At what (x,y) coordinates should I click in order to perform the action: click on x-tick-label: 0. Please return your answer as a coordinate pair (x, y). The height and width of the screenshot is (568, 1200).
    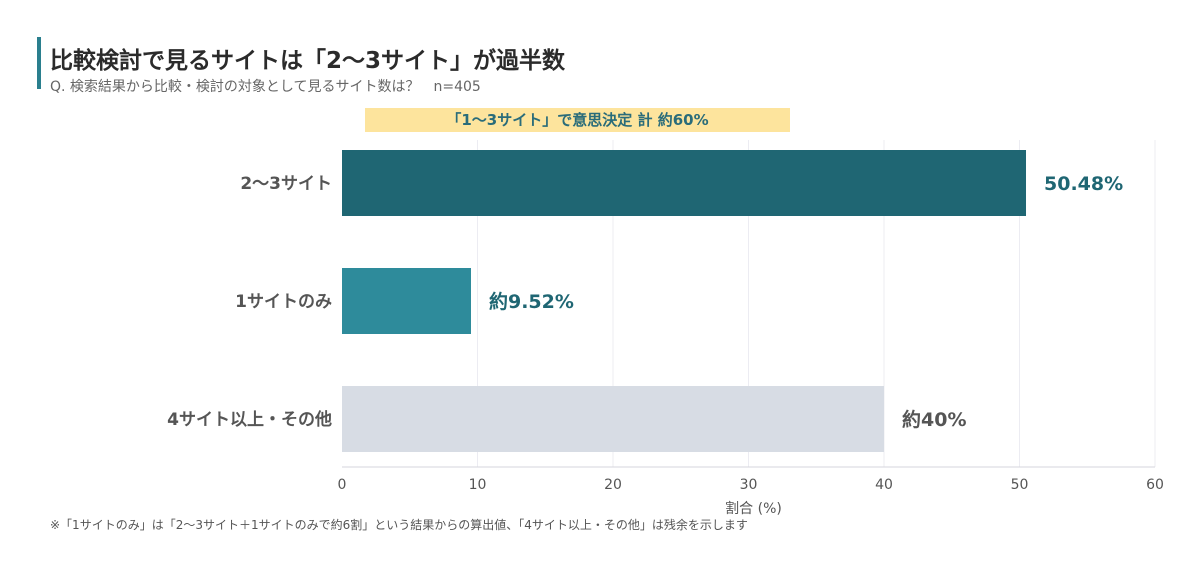
    Looking at the image, I should click on (342, 485).